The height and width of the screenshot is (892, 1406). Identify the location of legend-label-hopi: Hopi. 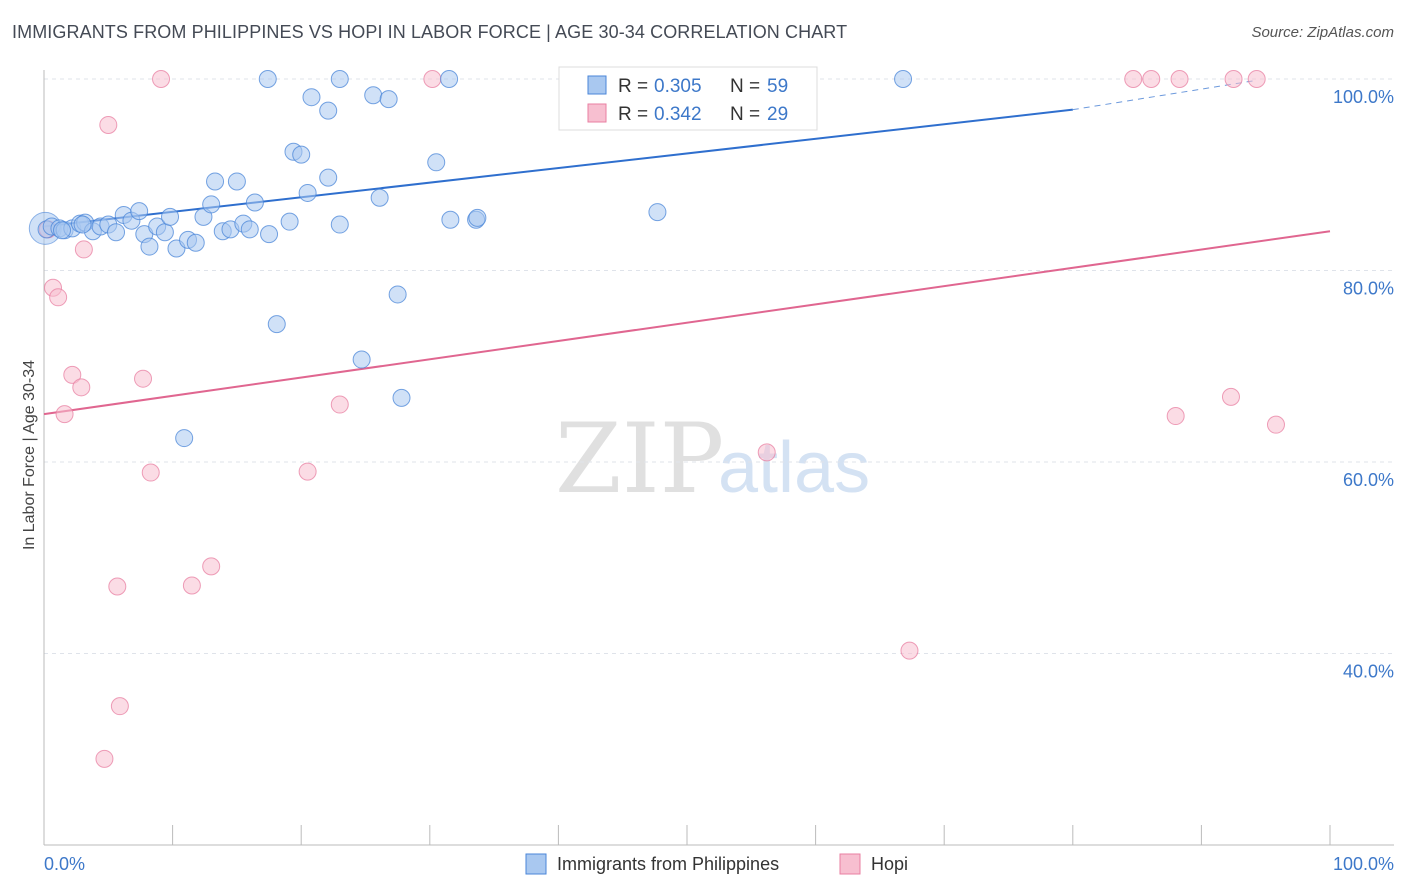
(889, 864).